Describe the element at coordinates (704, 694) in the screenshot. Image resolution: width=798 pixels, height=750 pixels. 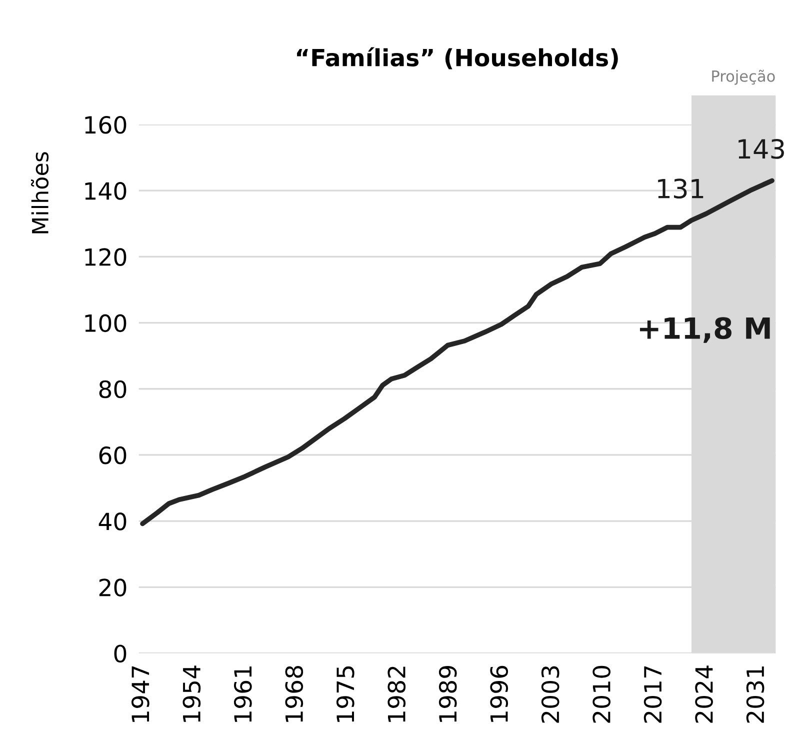
I see `x-tick-label: 2024` at that location.